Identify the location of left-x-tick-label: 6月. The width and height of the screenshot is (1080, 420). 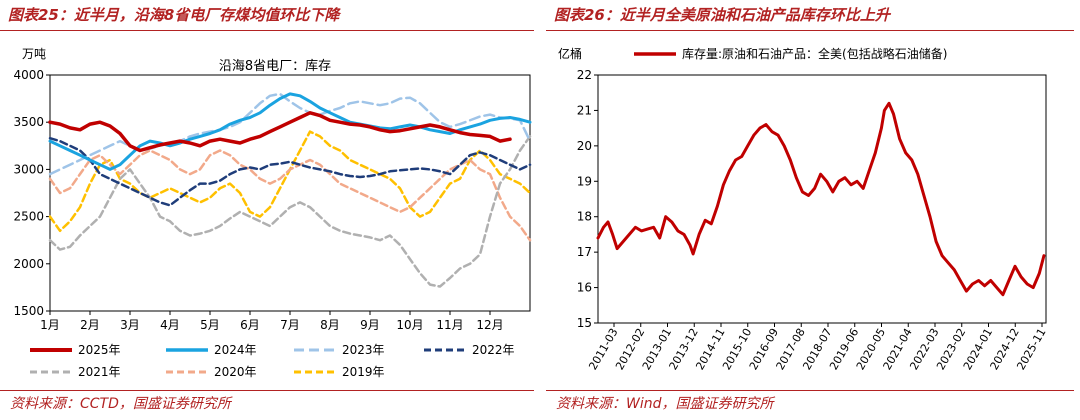
(250, 325).